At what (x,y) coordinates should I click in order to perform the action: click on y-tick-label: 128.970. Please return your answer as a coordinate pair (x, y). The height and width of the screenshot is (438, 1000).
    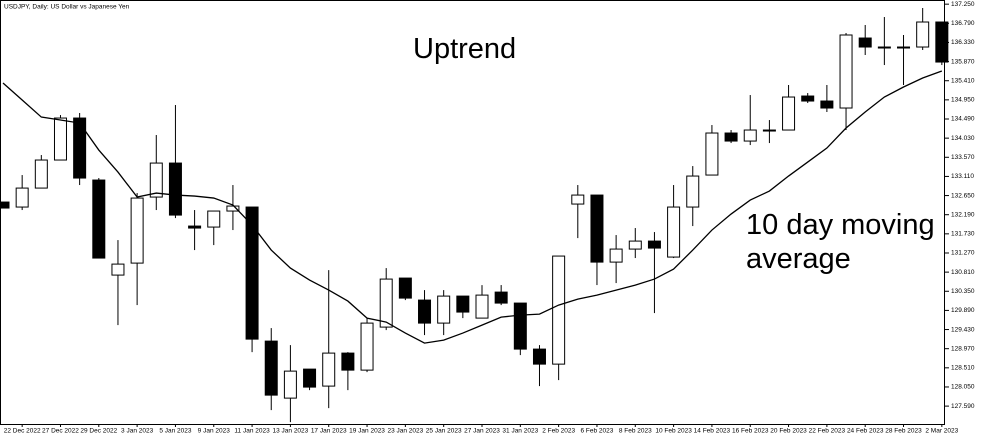
    Looking at the image, I should click on (963, 348).